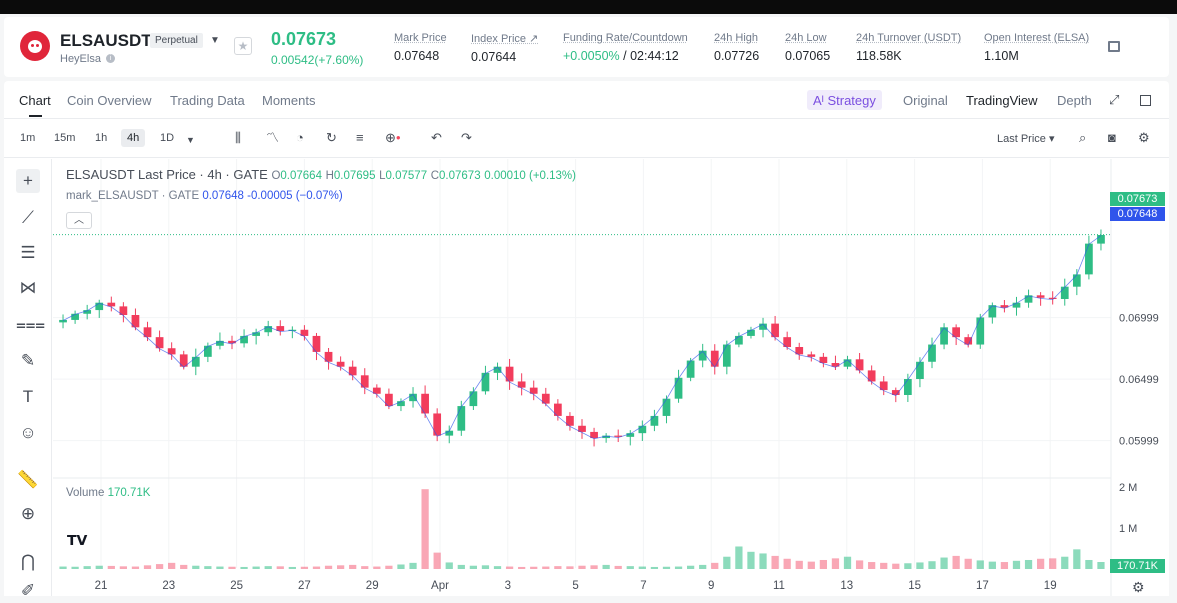 The height and width of the screenshot is (603, 1177). Describe the element at coordinates (101, 138) in the screenshot. I see `interval-1h: 1h` at that location.